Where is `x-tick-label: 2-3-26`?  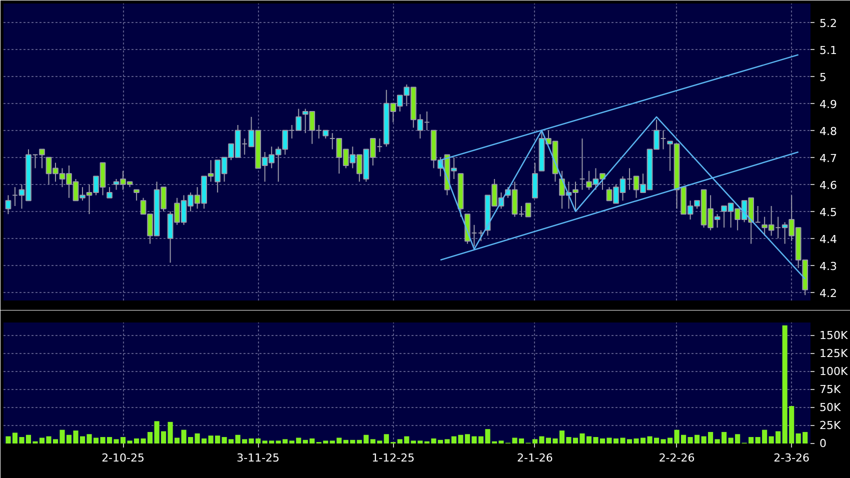
x-tick-label: 2-3-26 is located at coordinates (792, 458).